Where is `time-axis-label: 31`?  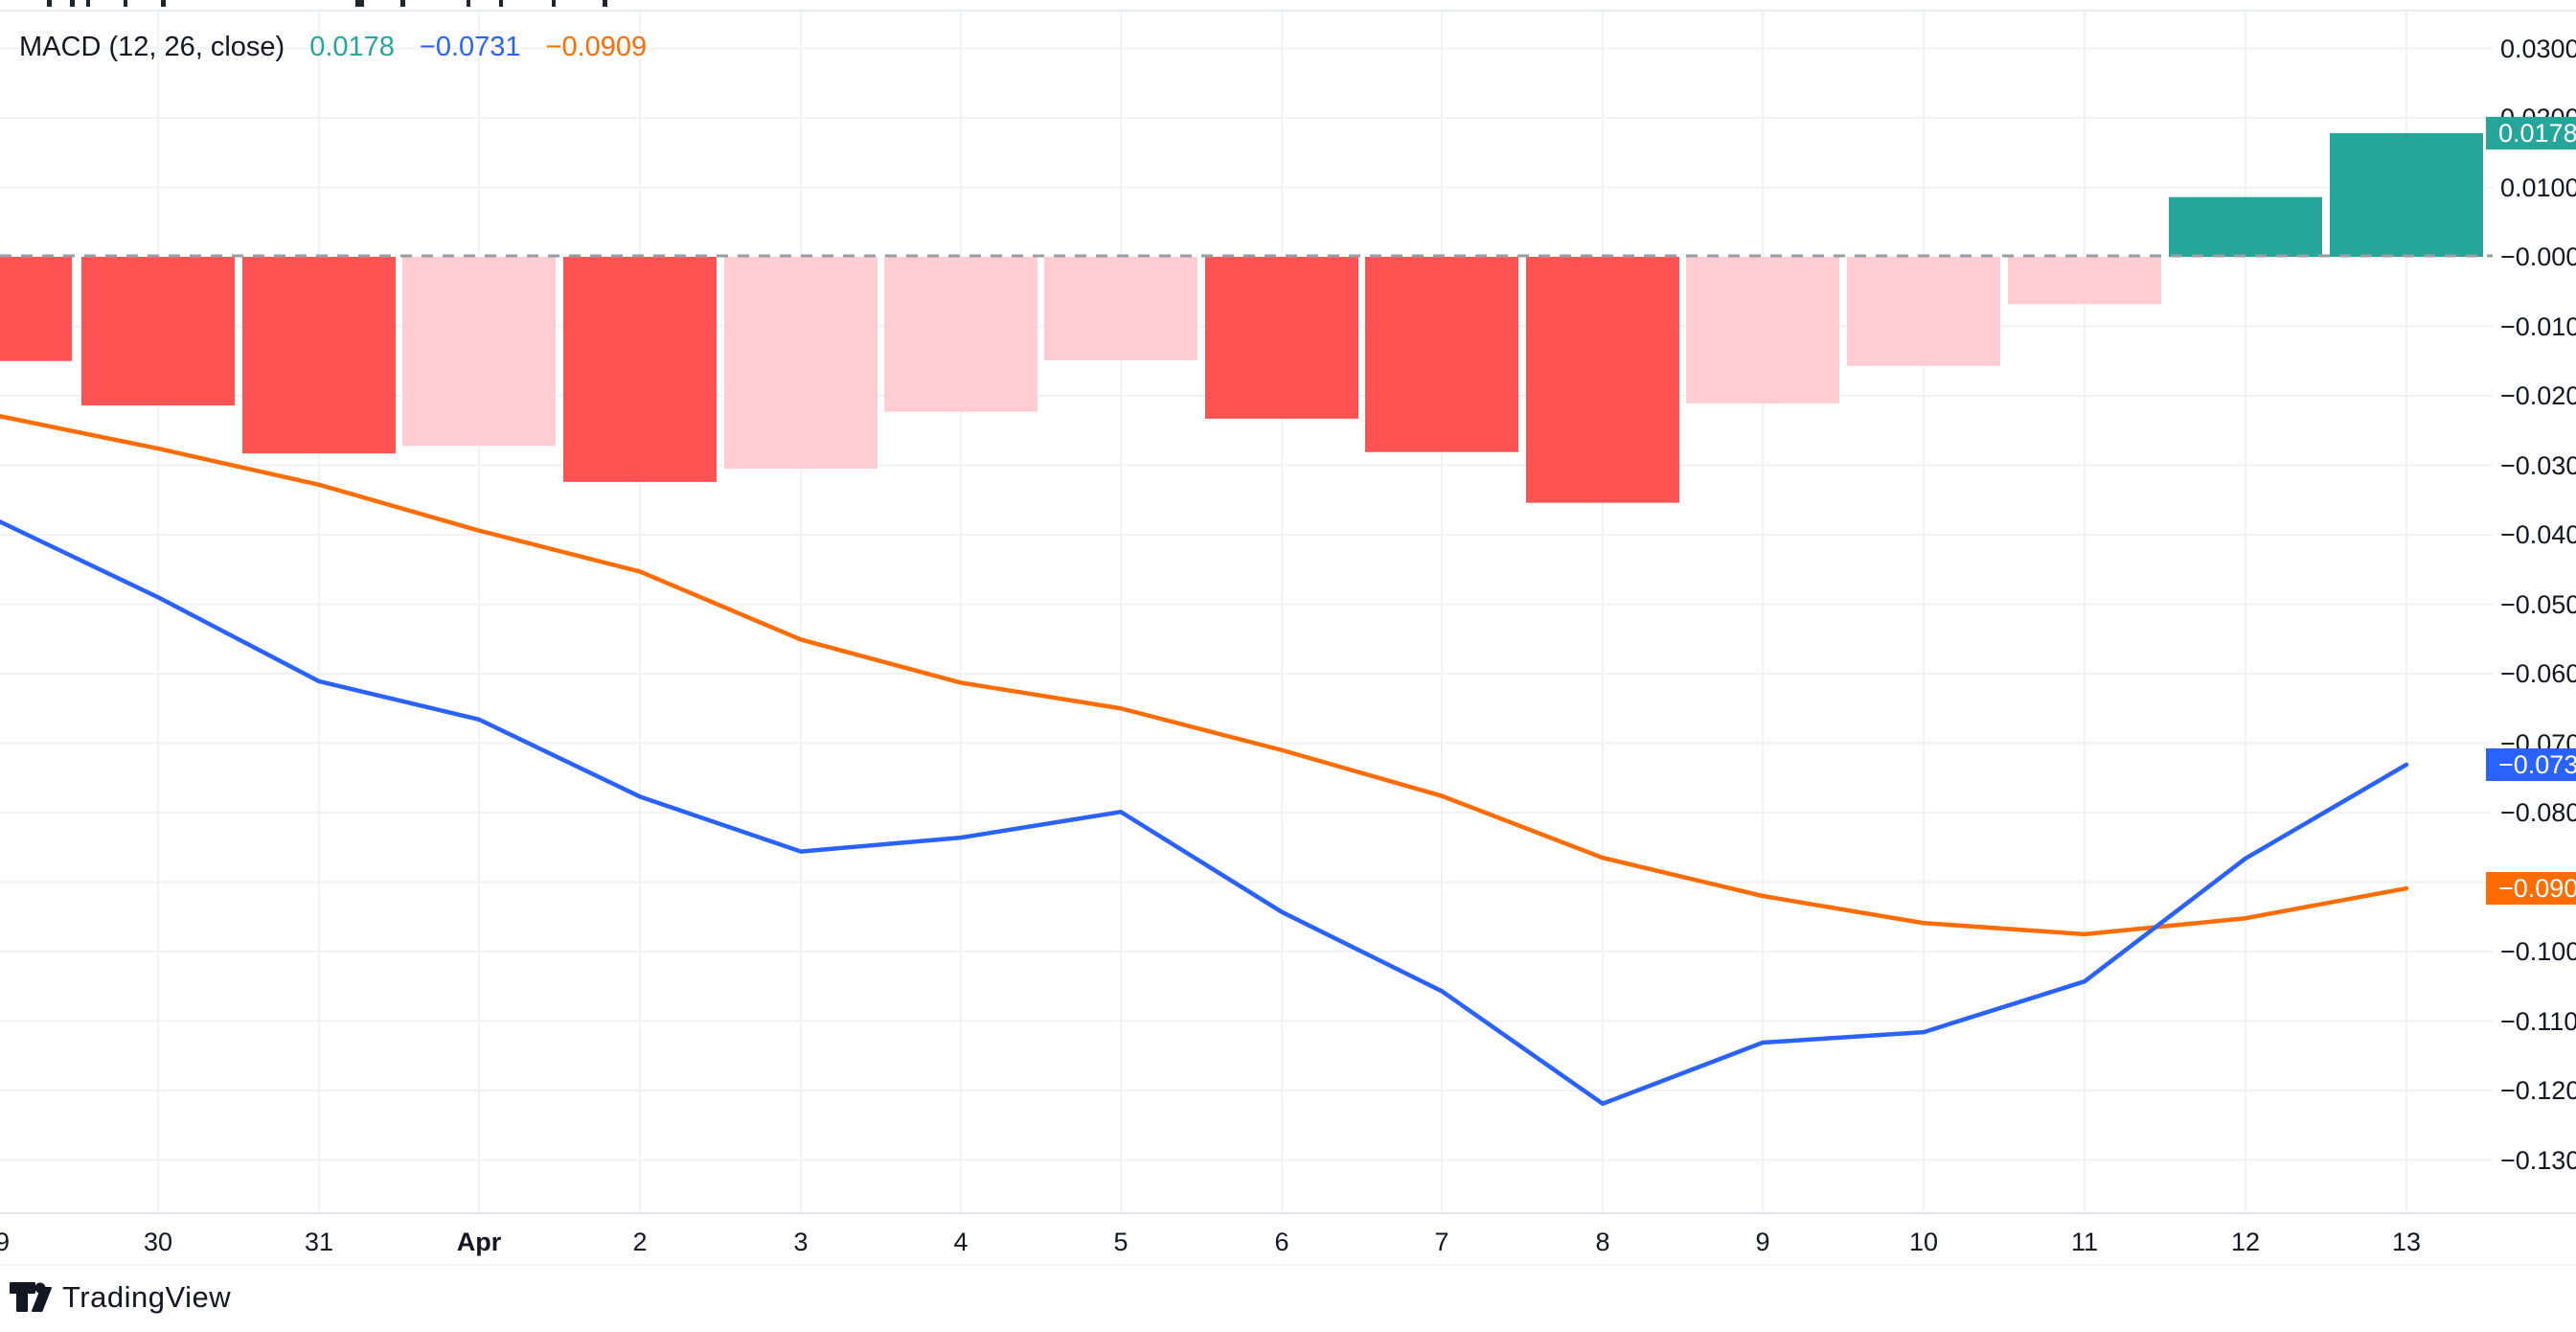 time-axis-label: 31 is located at coordinates (319, 1242).